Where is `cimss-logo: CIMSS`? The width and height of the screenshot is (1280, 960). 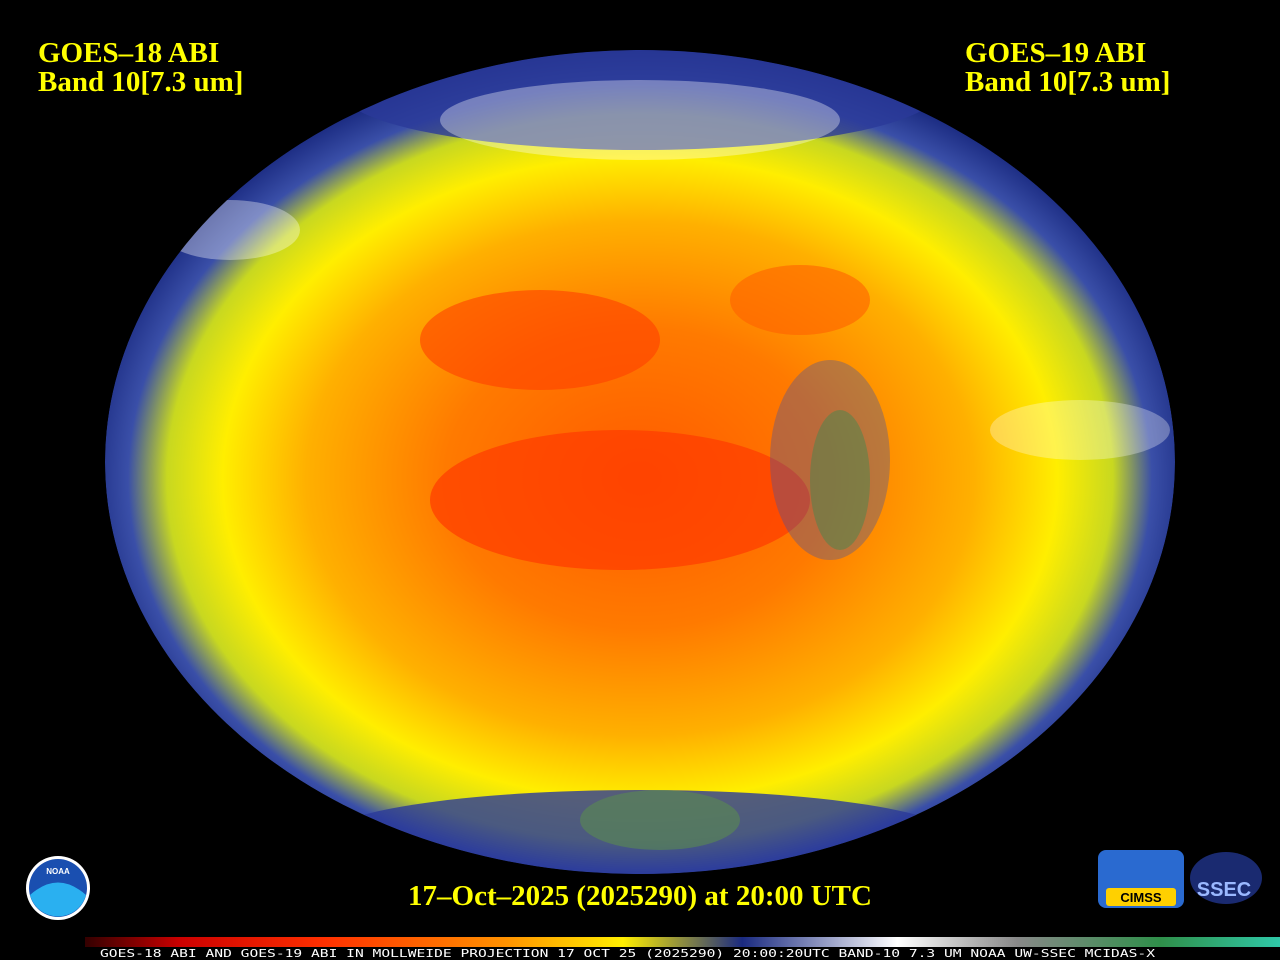 cimss-logo: CIMSS is located at coordinates (1141, 879).